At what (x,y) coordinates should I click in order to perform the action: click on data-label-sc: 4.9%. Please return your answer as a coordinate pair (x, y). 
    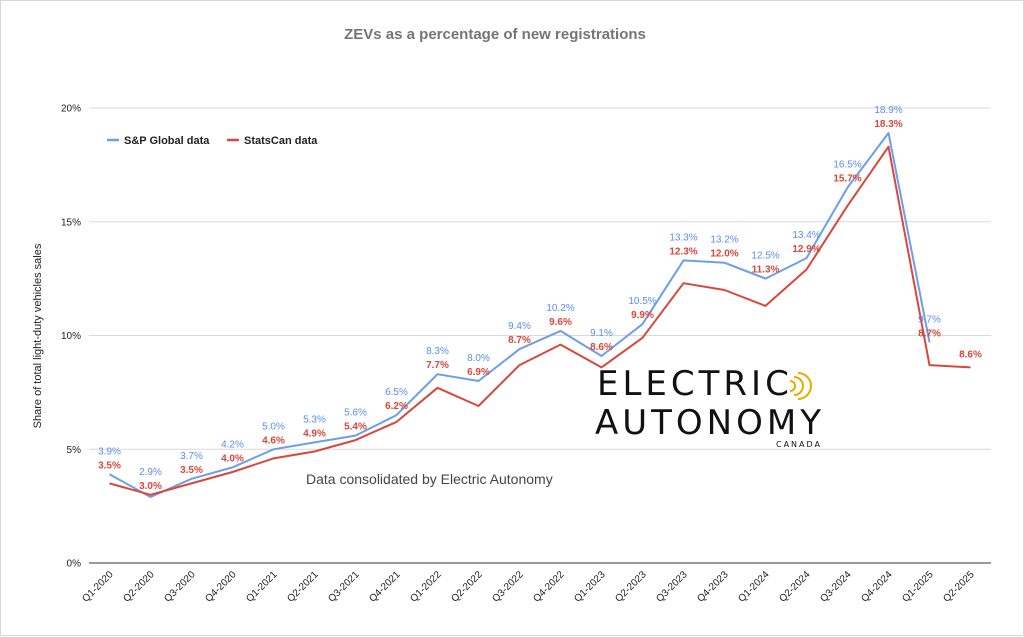
    Looking at the image, I should click on (314, 433).